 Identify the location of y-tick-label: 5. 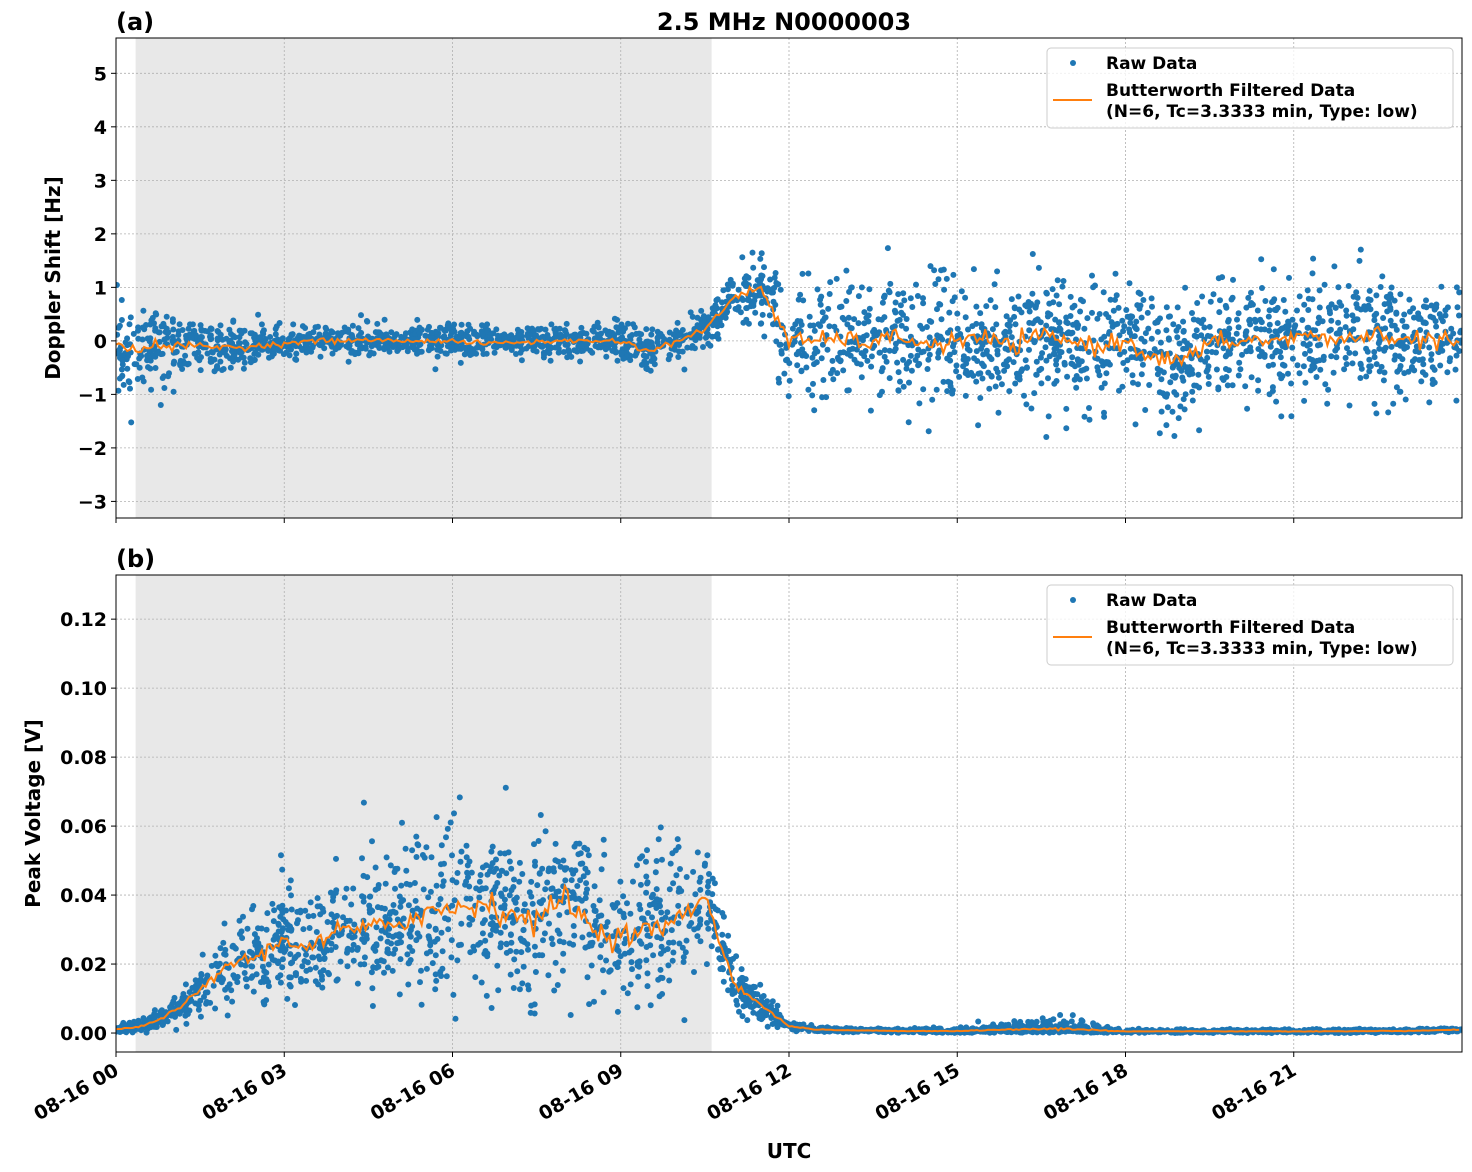
(100, 74).